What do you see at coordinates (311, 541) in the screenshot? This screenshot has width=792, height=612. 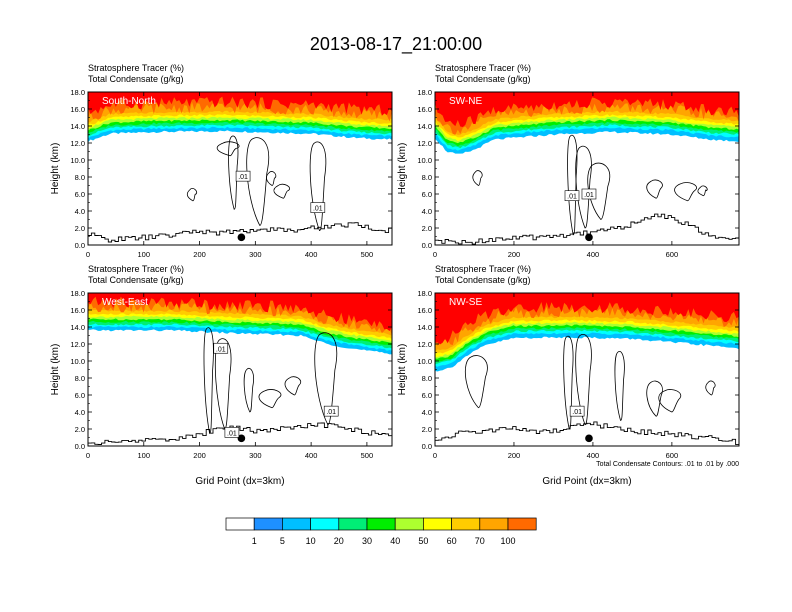 I see `colorbar-label: 10` at bounding box center [311, 541].